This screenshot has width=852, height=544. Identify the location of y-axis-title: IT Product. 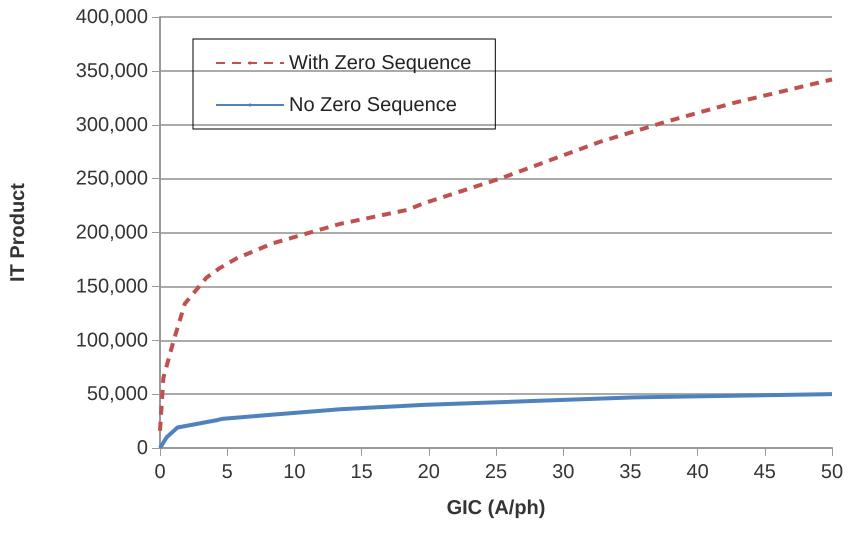
(18, 232).